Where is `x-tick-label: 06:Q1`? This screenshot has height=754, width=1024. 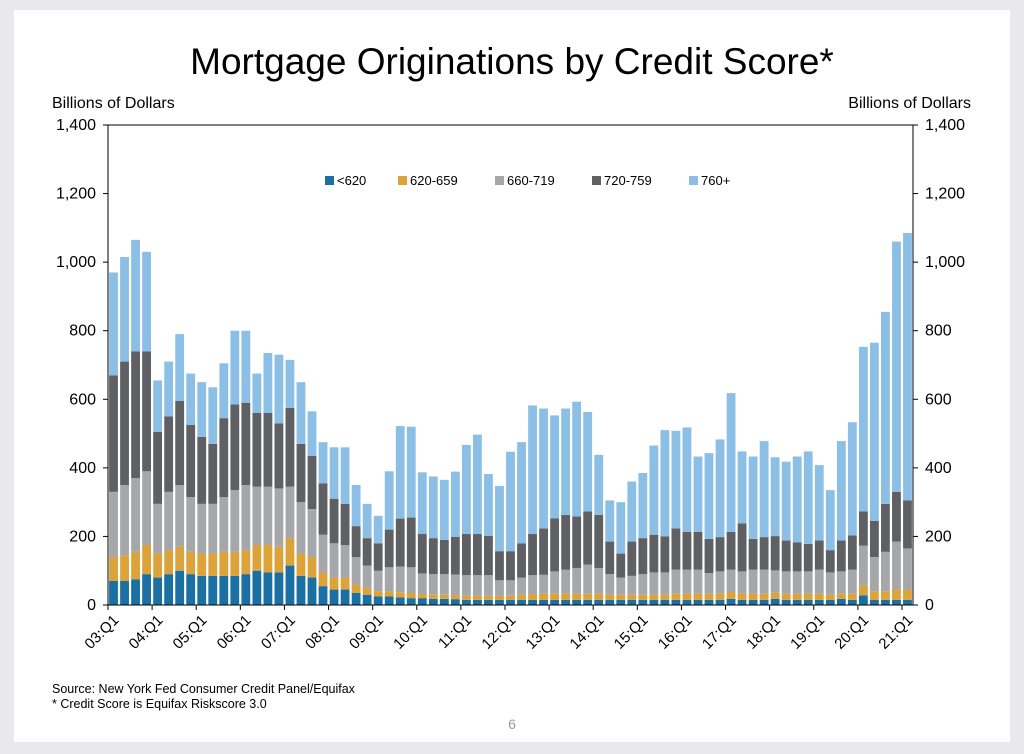
x-tick-label: 06:Q1 is located at coordinates (234, 632).